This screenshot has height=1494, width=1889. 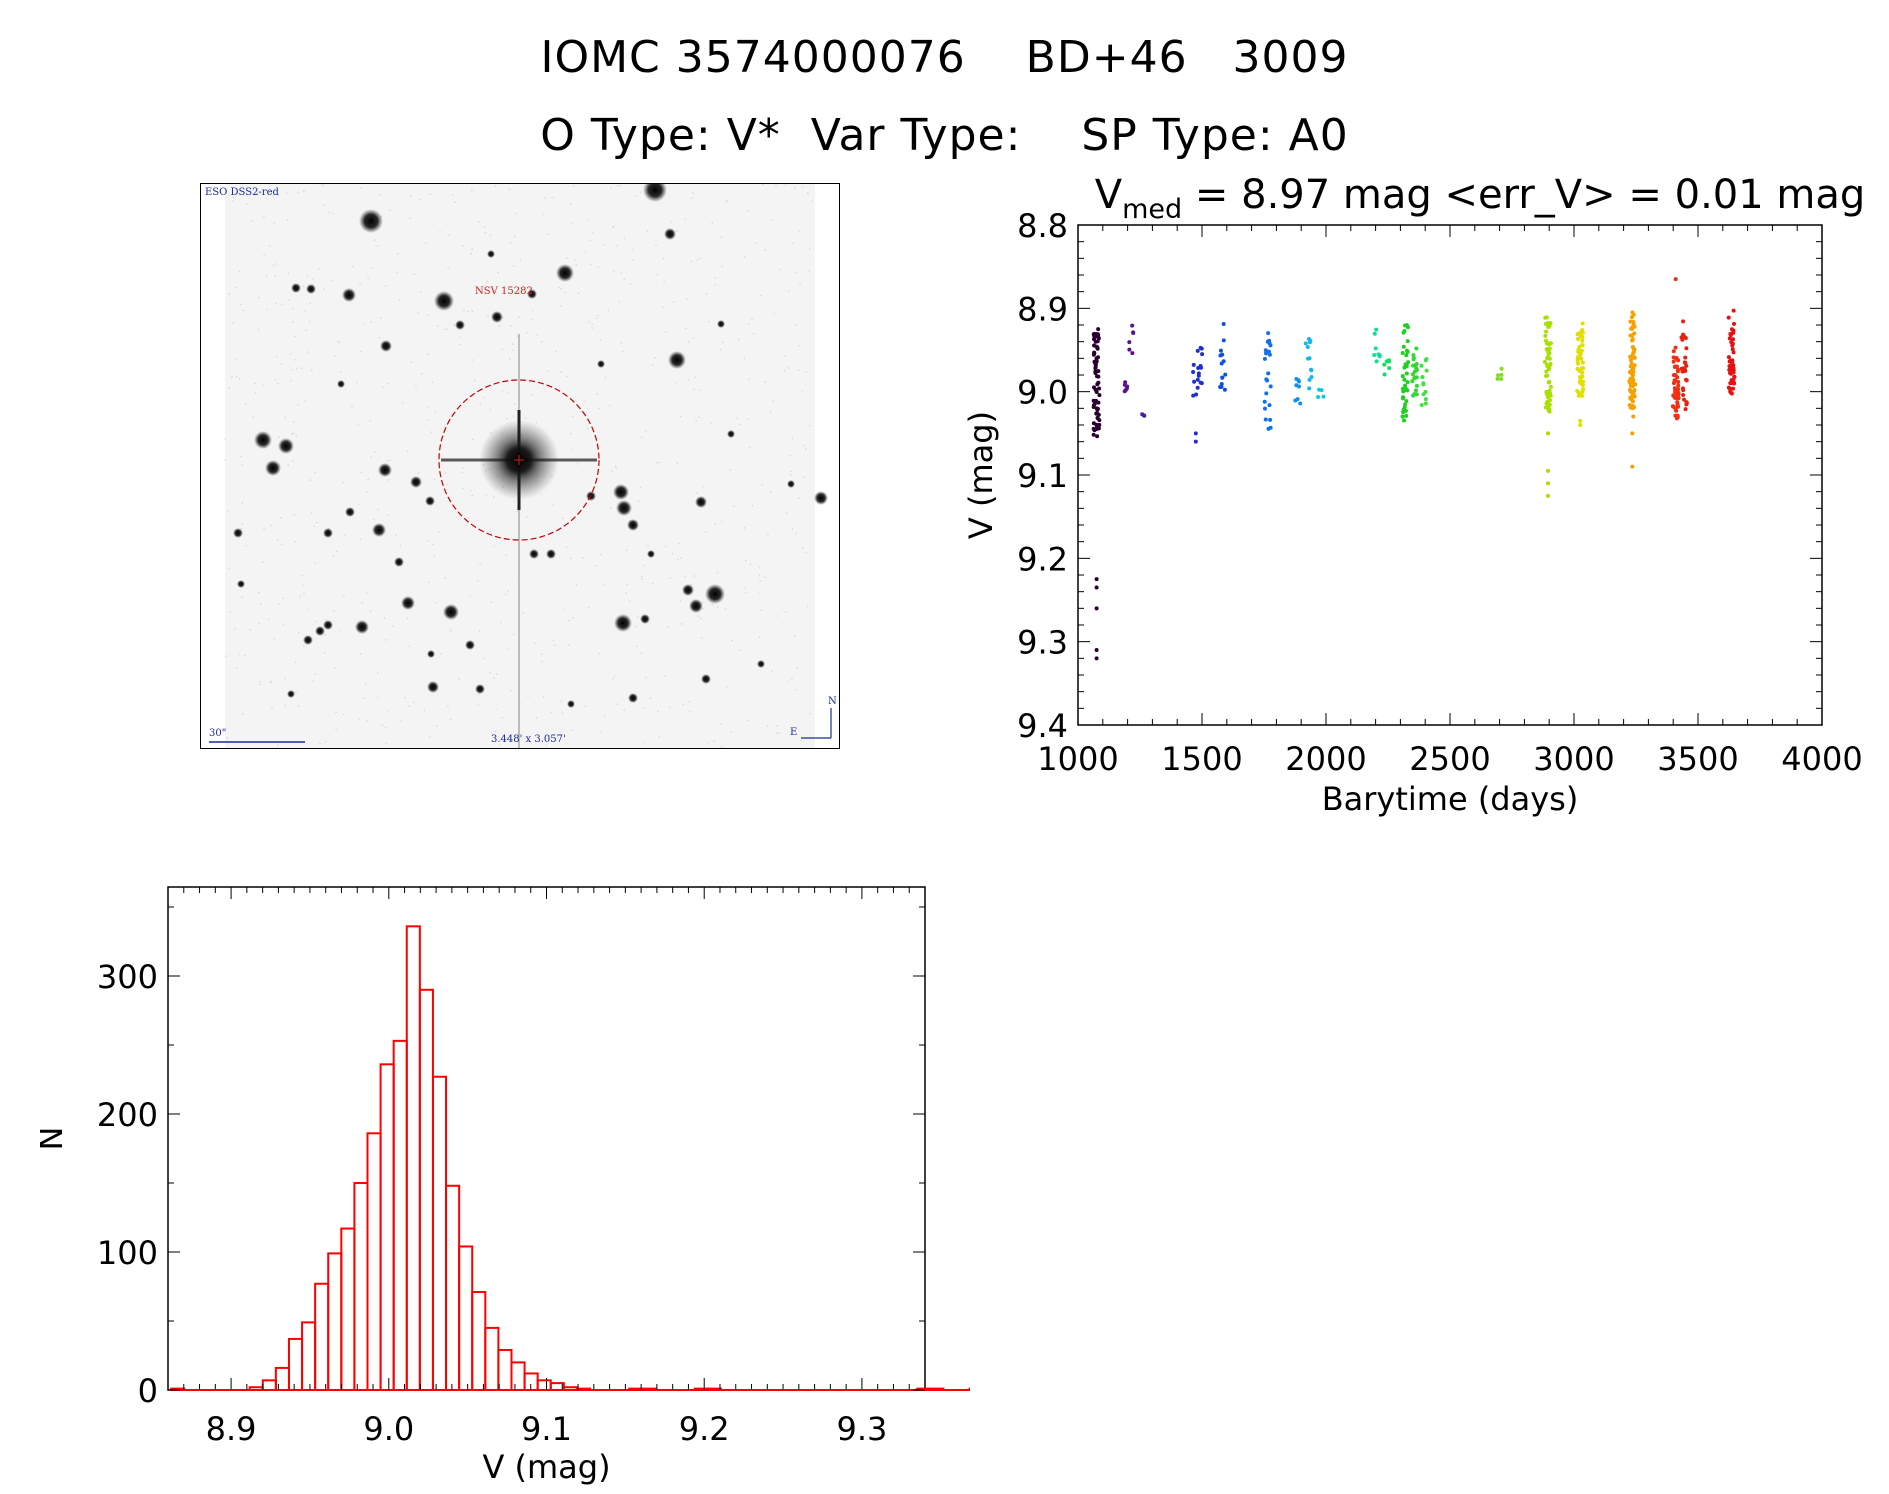 I want to click on plot-frame, so click(x=546, y=1138).